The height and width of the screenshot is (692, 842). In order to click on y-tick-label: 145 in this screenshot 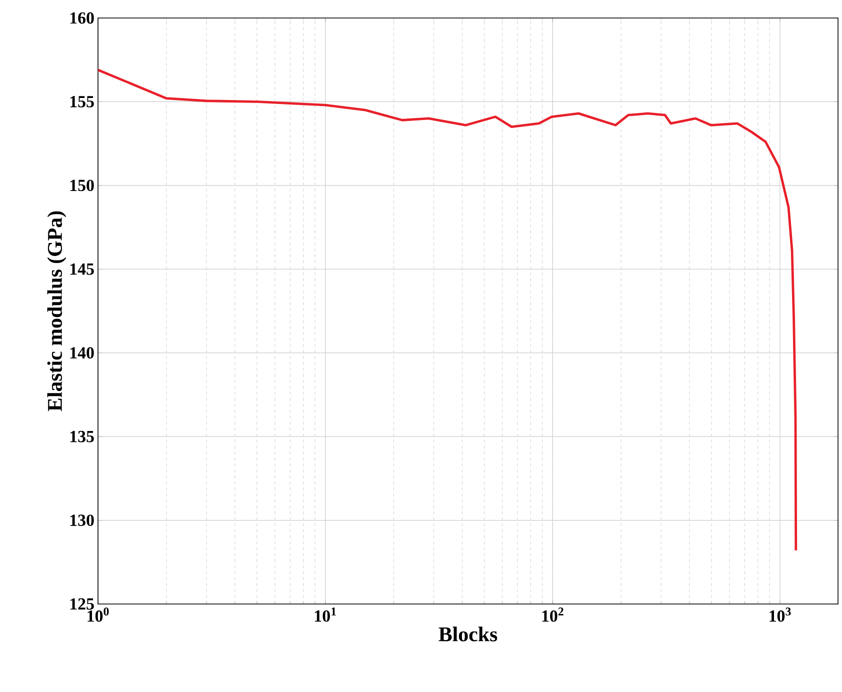, I will do `click(82, 269)`.